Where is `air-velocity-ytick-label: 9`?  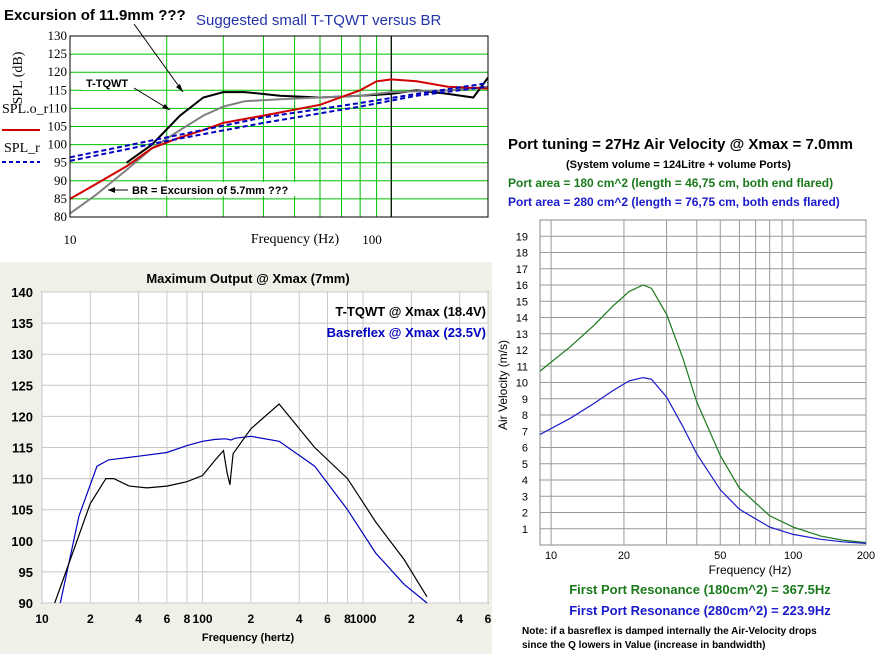
air-velocity-ytick-label: 9 is located at coordinates (525, 400).